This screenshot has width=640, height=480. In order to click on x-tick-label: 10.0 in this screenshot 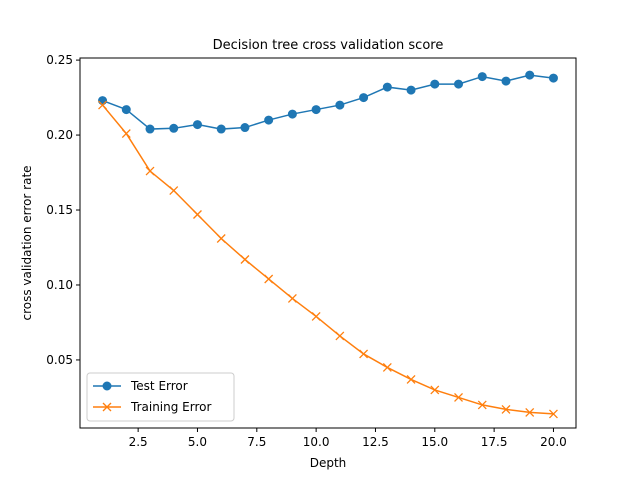, I will do `click(316, 442)`.